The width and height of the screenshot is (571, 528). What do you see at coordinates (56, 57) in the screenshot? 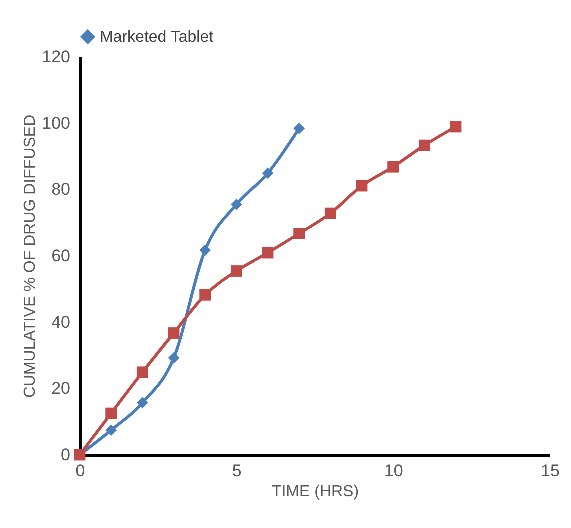
I see `y-tick-label: 120` at bounding box center [56, 57].